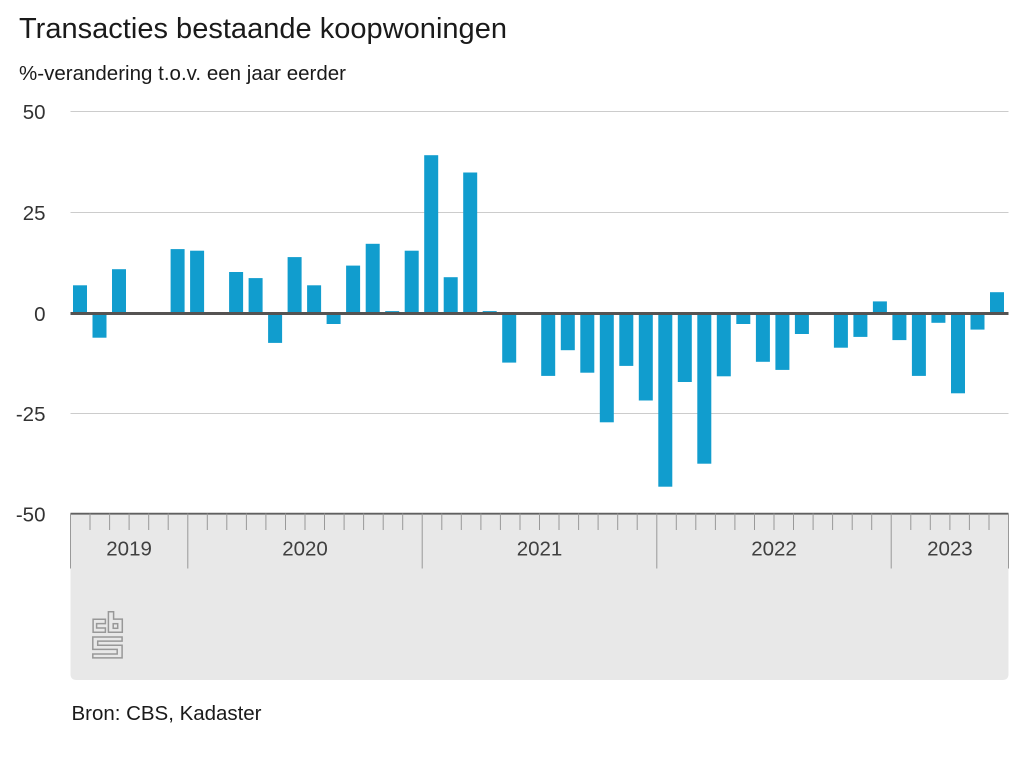  I want to click on svg-text: 2022, so click(774, 549).